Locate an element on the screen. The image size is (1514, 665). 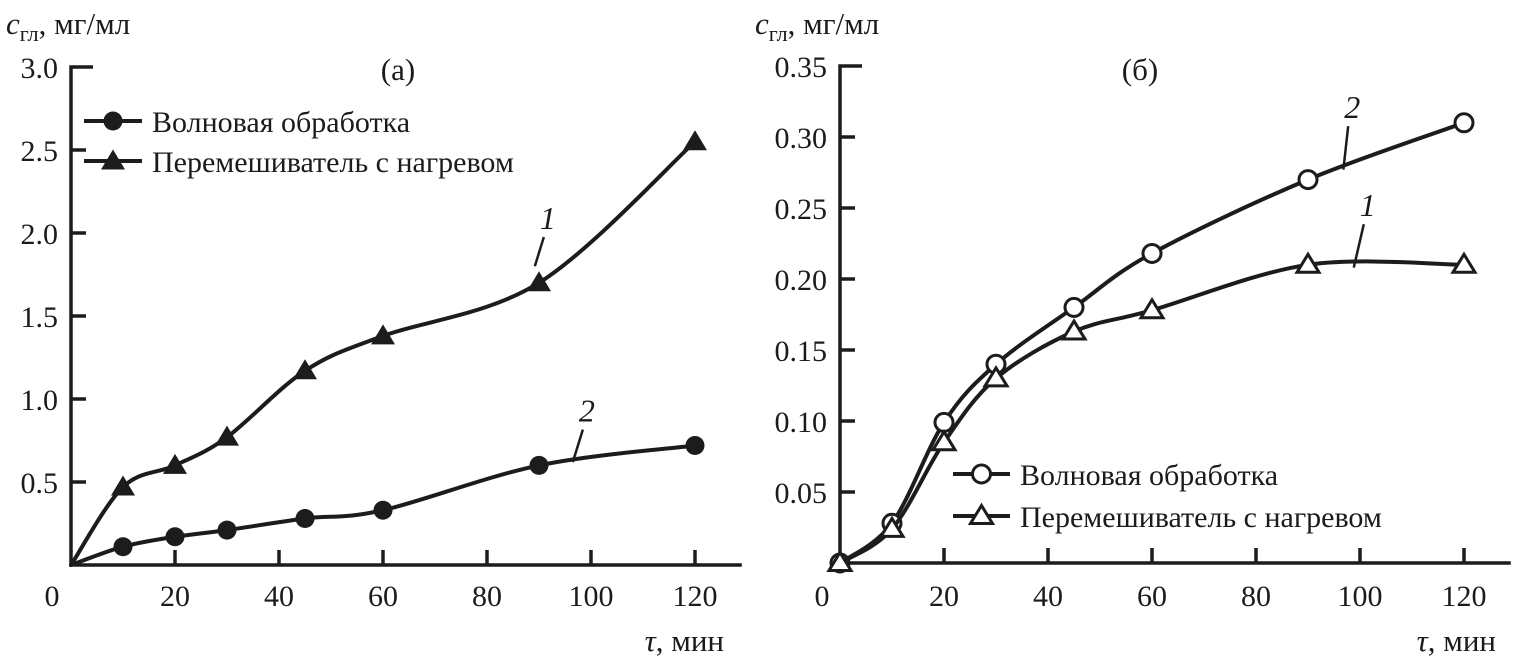
y-tick-label: 0.35 is located at coordinates (801, 67).